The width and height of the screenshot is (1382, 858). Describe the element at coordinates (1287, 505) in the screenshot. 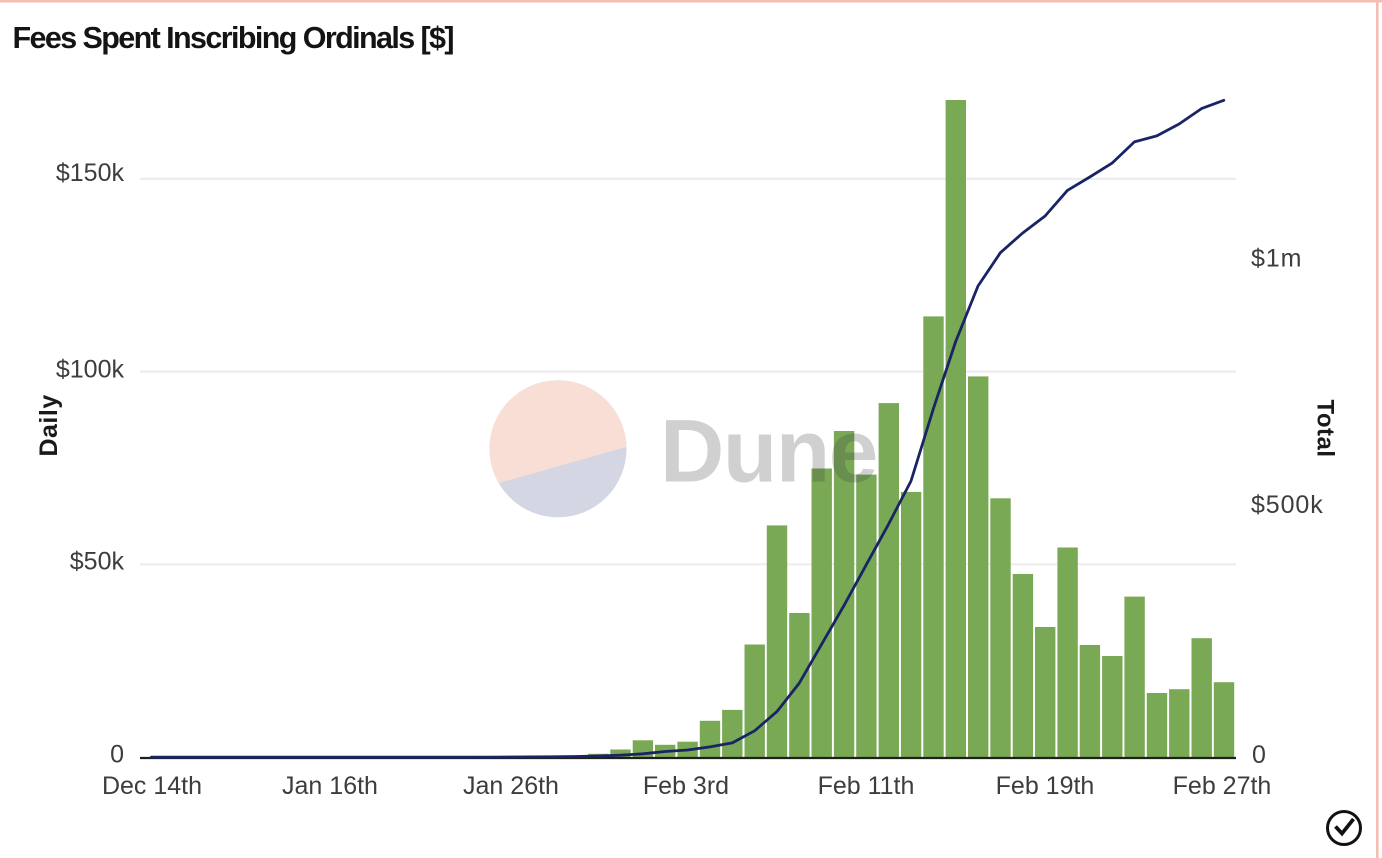

I see `svg-text: $500k` at that location.